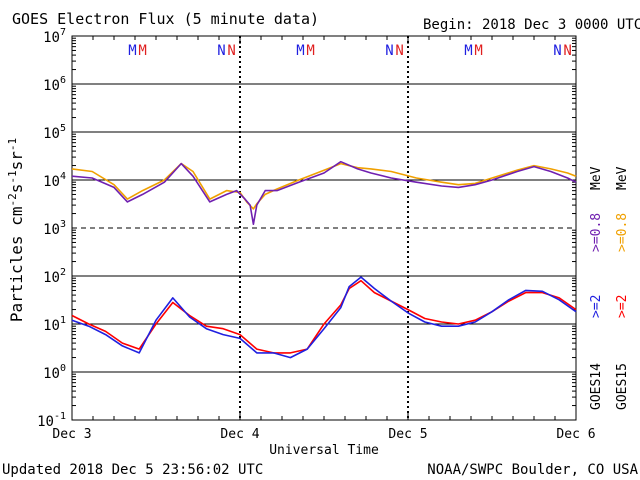  What do you see at coordinates (132, 470) in the screenshot?
I see `updated-label: Updated 2018 Dec 5 23:56:02 UTC` at bounding box center [132, 470].